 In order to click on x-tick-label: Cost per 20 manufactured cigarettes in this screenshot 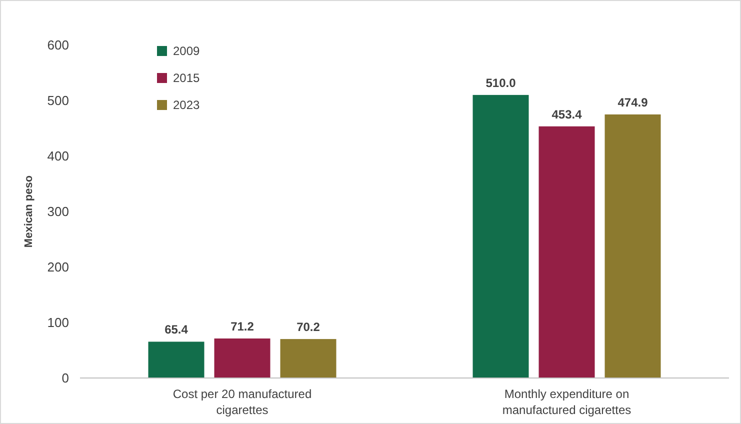, I will do `click(242, 402)`.